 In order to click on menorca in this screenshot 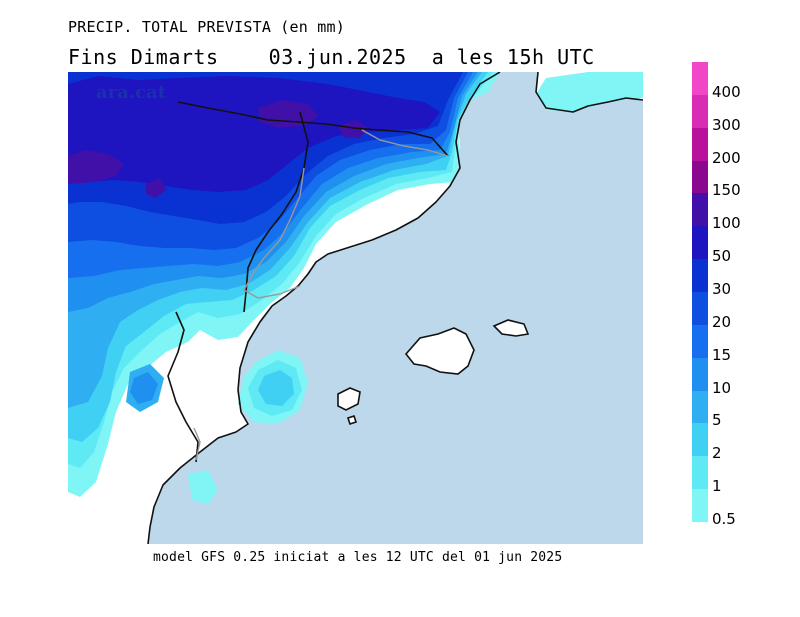, I will do `click(511, 328)`.